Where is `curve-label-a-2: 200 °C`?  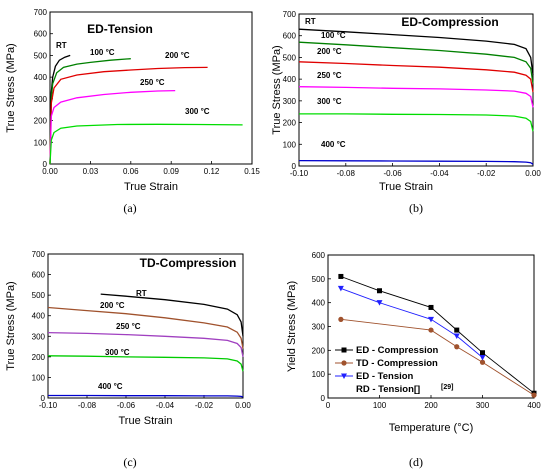
curve-label-a-2: 200 °C is located at coordinates (177, 55).